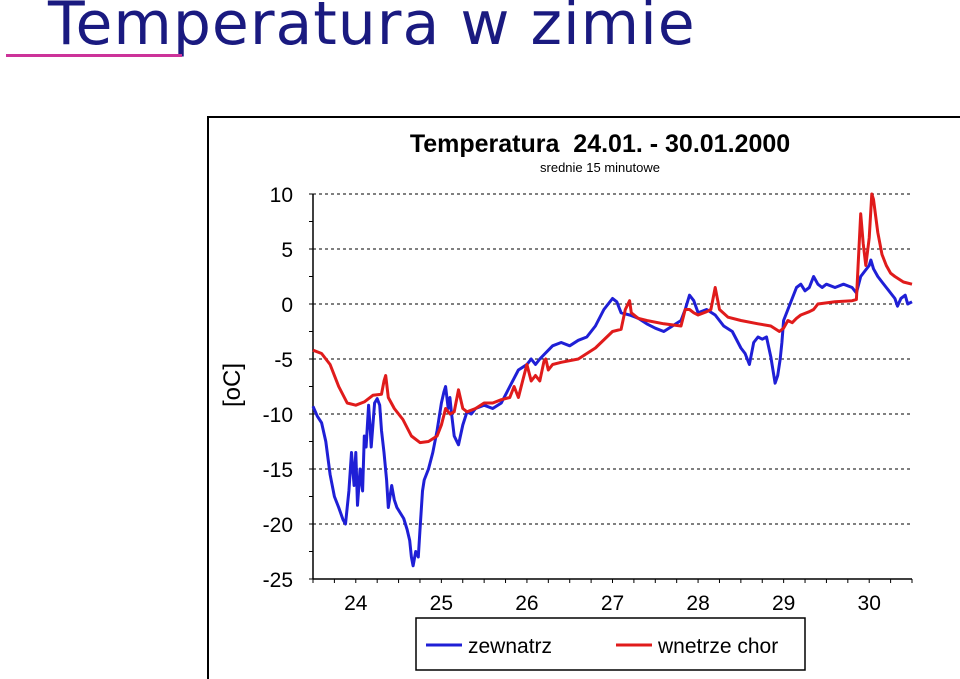 This screenshot has height=679, width=960. What do you see at coordinates (869, 603) in the screenshot?
I see `x-tick-label: 30` at bounding box center [869, 603].